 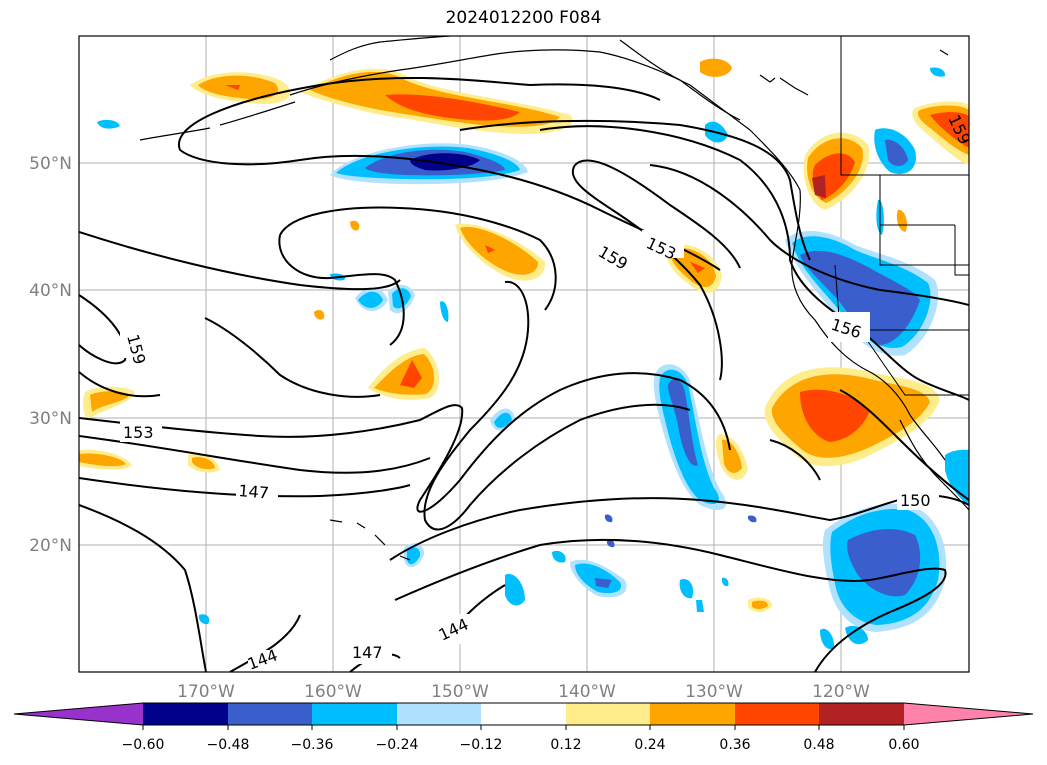 What do you see at coordinates (50, 419) in the screenshot?
I see `lat-label-30n: 30°N` at bounding box center [50, 419].